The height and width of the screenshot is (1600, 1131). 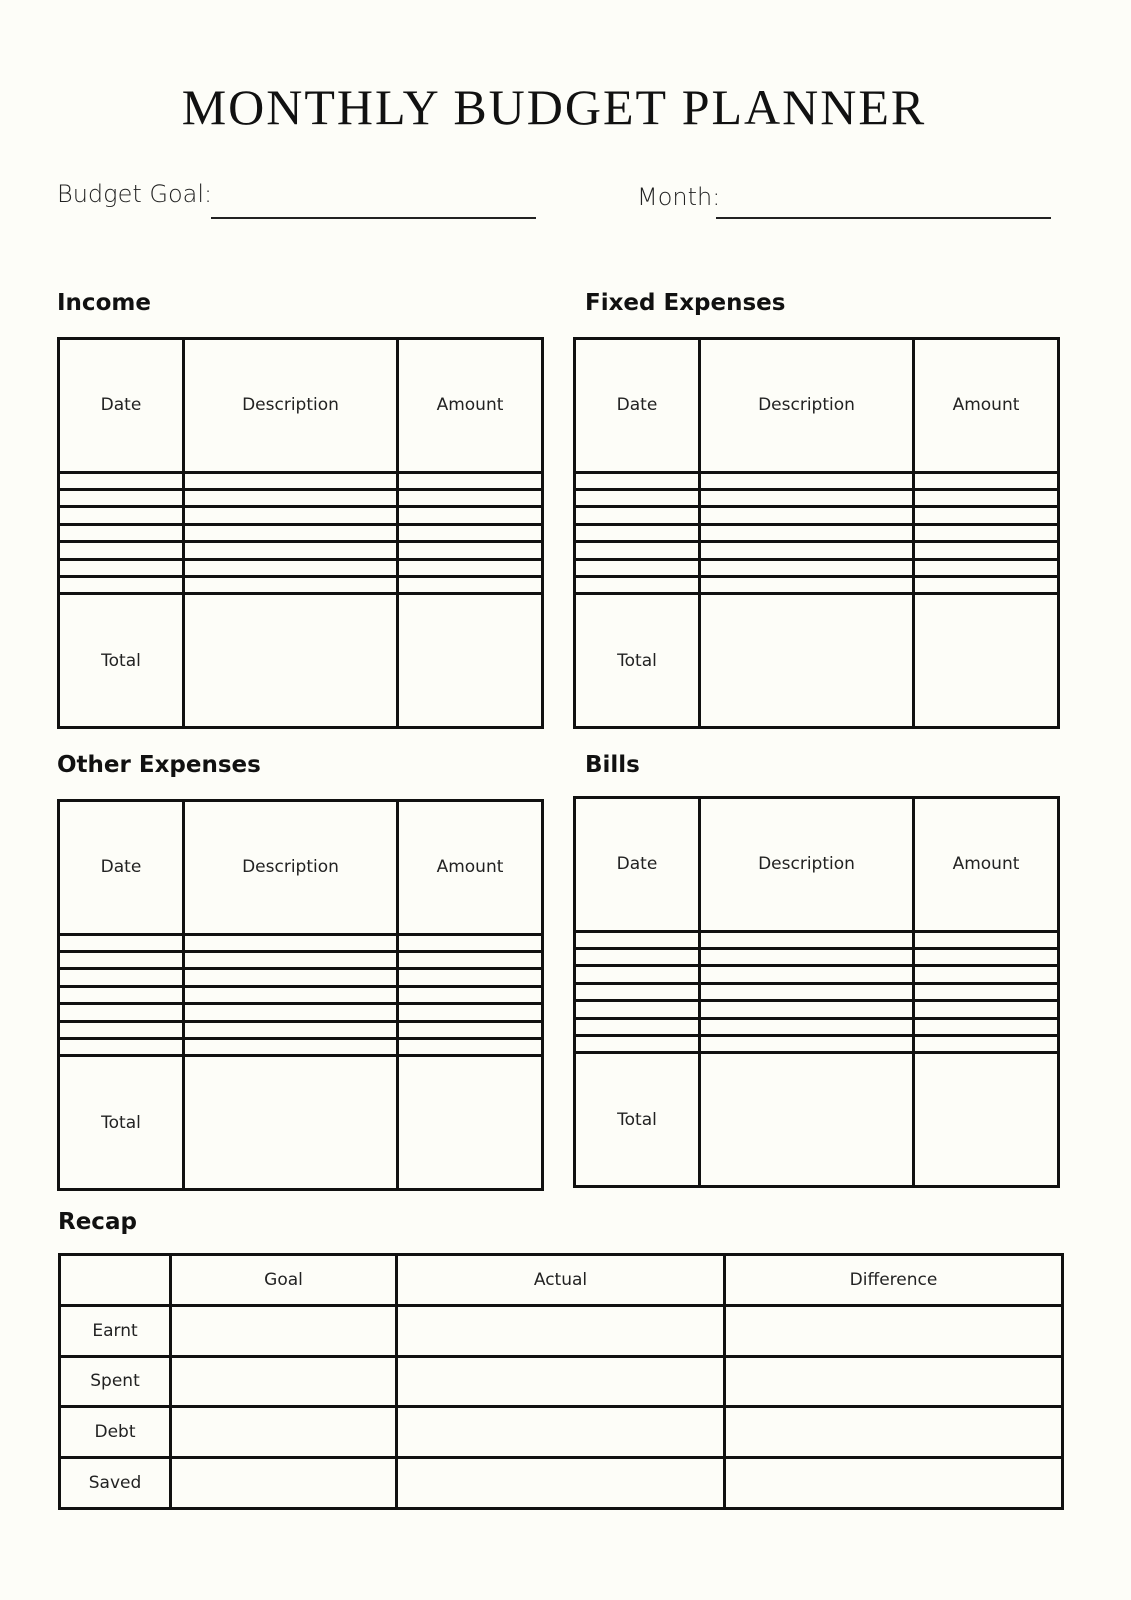 I want to click on spent-goal-cell, so click(x=283, y=1381).